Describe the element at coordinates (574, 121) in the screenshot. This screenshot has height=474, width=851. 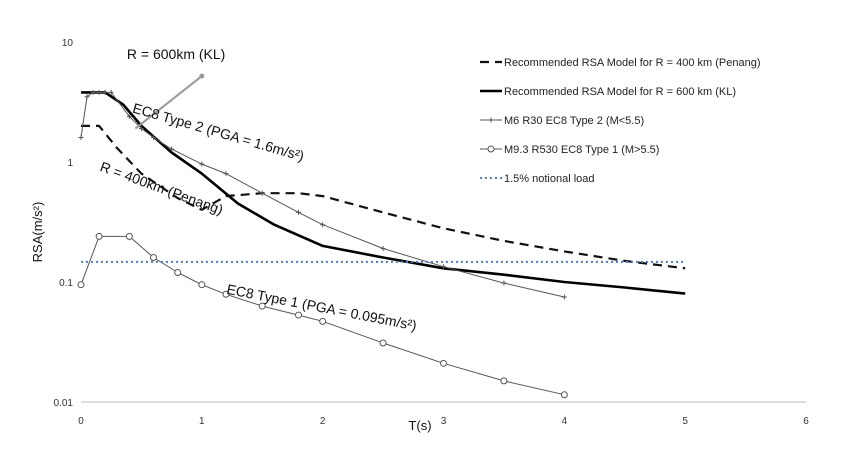
I see `legend-label: M6 R30 EC8 Type 2 (M<5.5)` at that location.